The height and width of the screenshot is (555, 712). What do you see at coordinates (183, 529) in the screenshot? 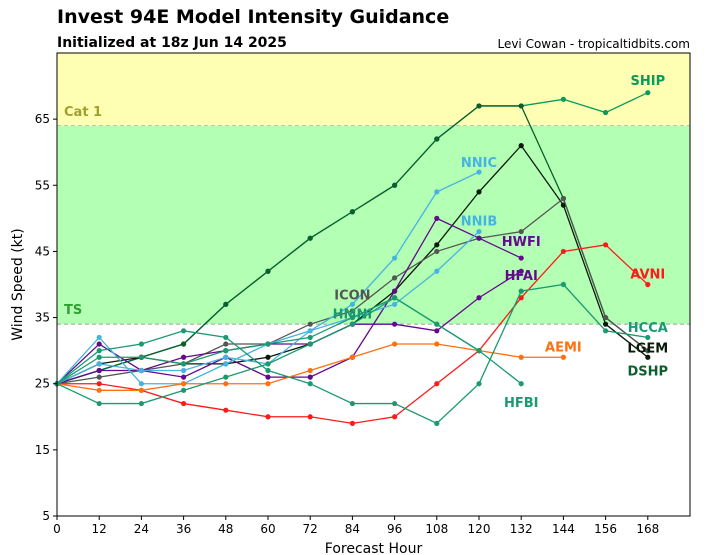
I see `x-tick-label: 36` at bounding box center [183, 529].